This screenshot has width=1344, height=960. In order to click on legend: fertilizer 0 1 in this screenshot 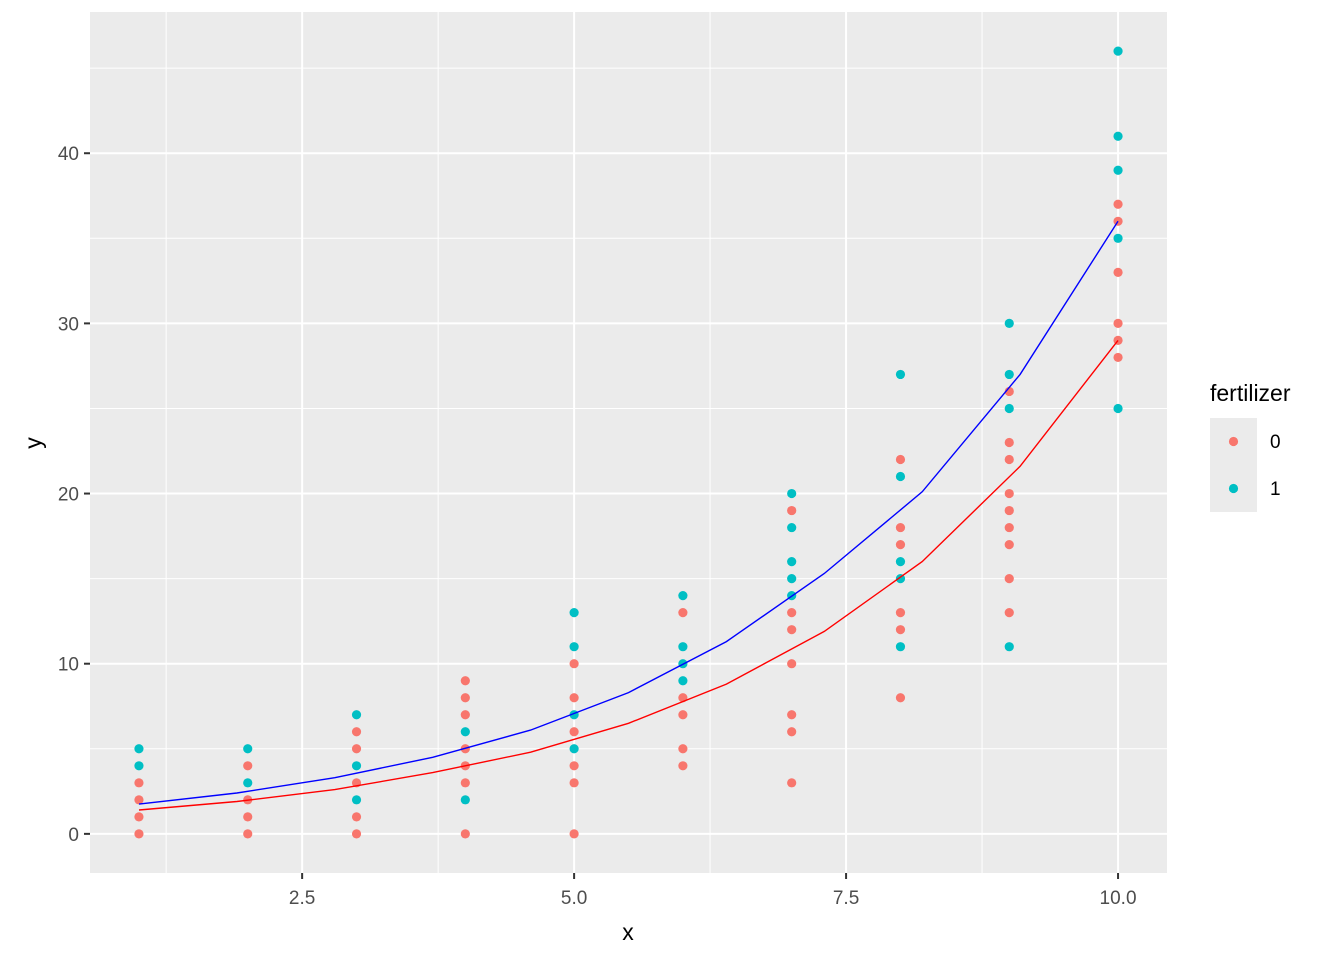, I will do `click(1250, 446)`.